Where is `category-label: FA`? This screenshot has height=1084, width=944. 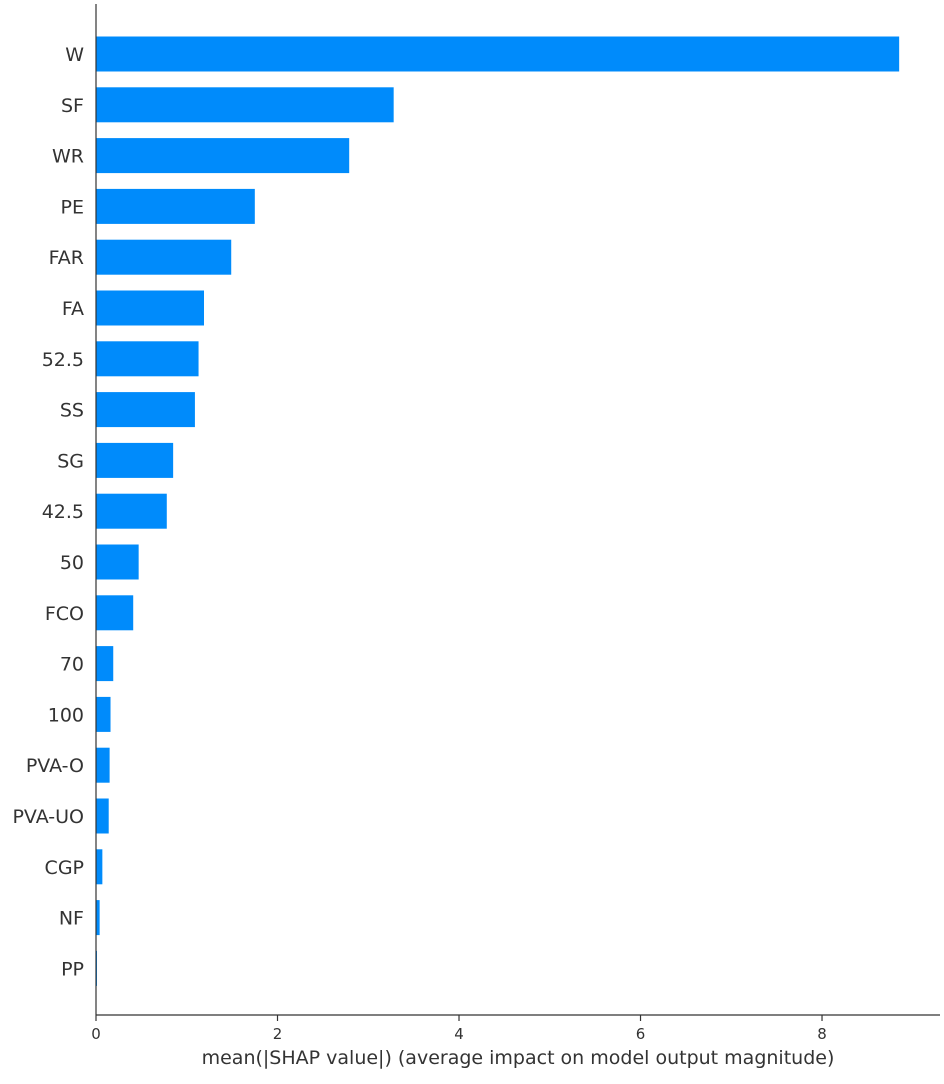
category-label: FA is located at coordinates (73, 309).